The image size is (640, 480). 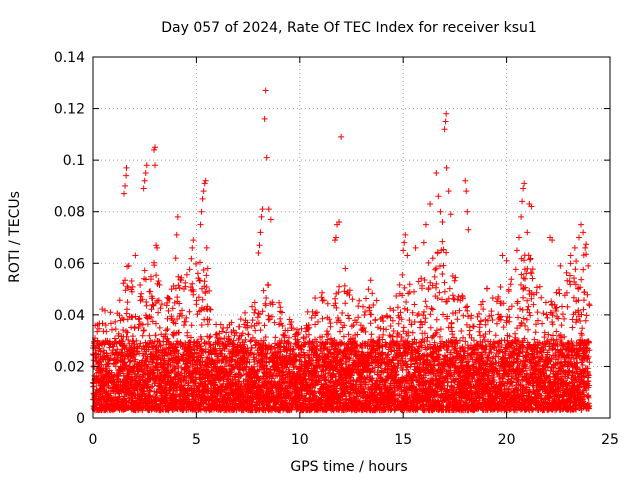 What do you see at coordinates (80, 419) in the screenshot?
I see `y-tick-label: 0` at bounding box center [80, 419].